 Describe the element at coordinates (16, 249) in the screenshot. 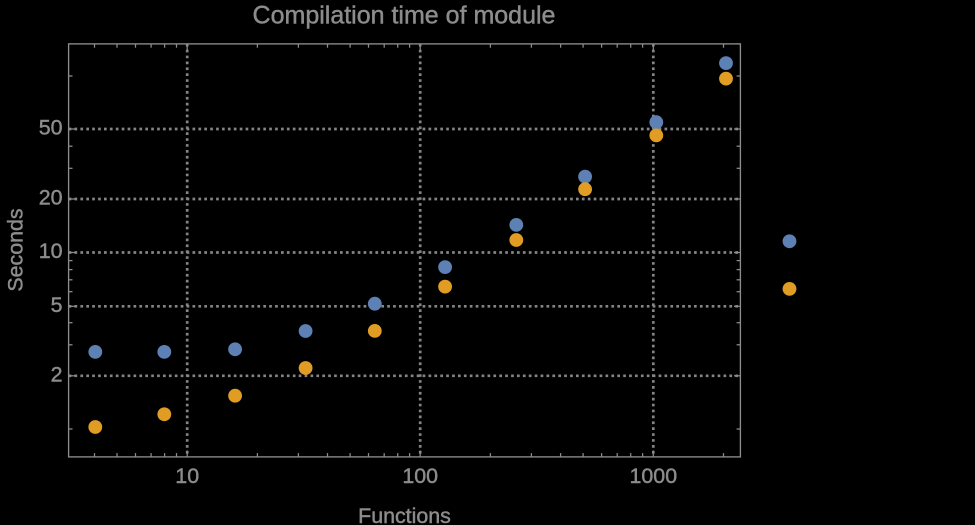

I see `svg-text: Seconds` at that location.